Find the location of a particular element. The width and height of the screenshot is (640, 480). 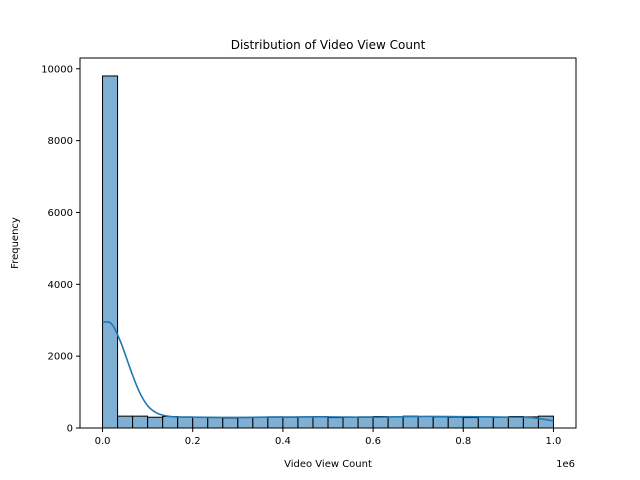

x-tick-label: 0.6 is located at coordinates (373, 441).